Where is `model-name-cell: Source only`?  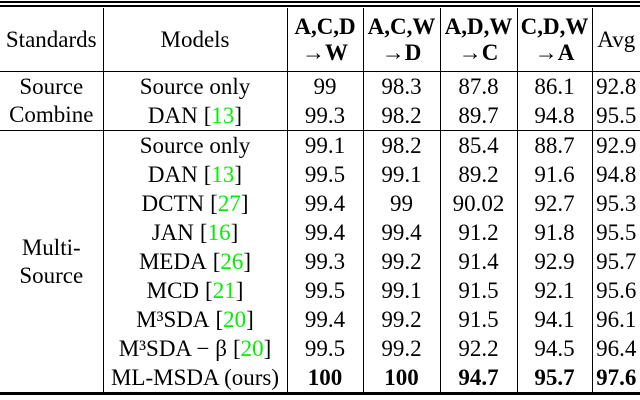
model-name-cell: Source only is located at coordinates (195, 86).